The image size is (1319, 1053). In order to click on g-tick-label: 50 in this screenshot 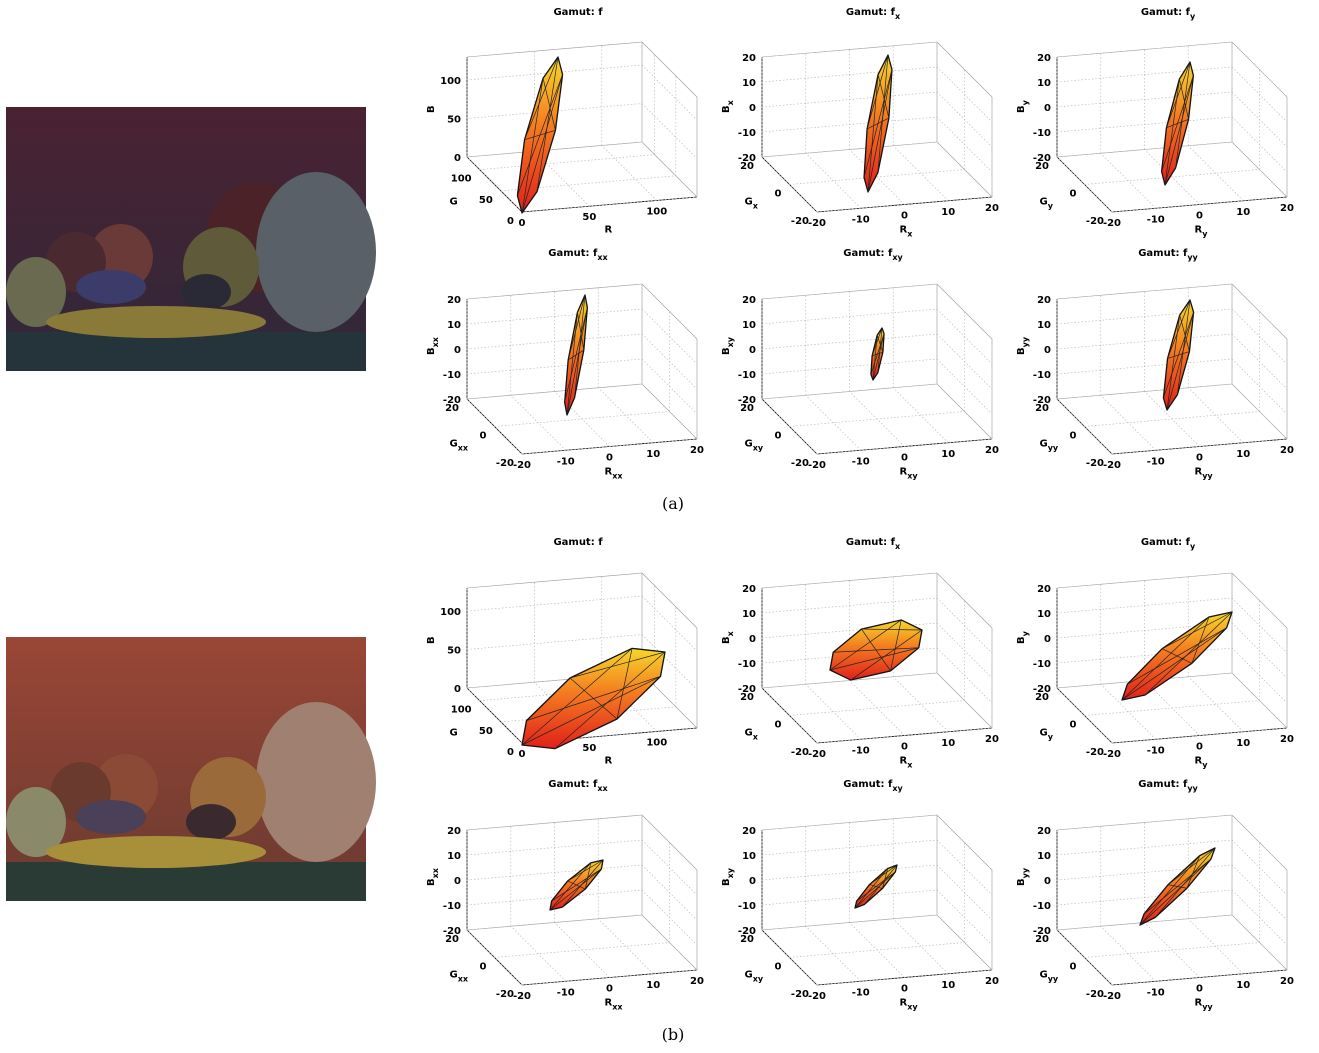, I will do `click(486, 731)`.